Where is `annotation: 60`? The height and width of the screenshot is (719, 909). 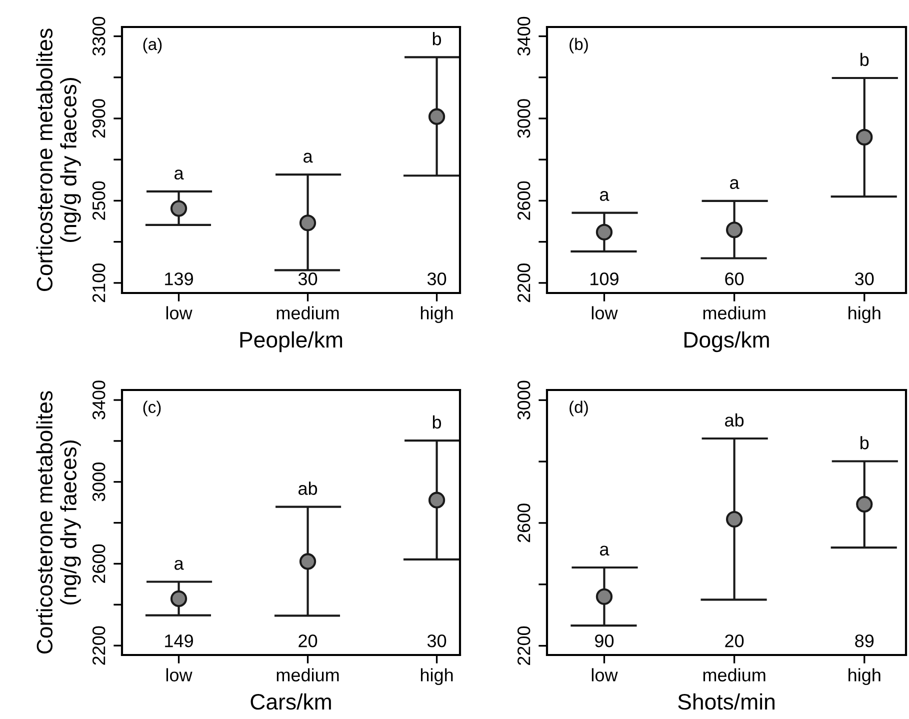
annotation: 60 is located at coordinates (734, 279).